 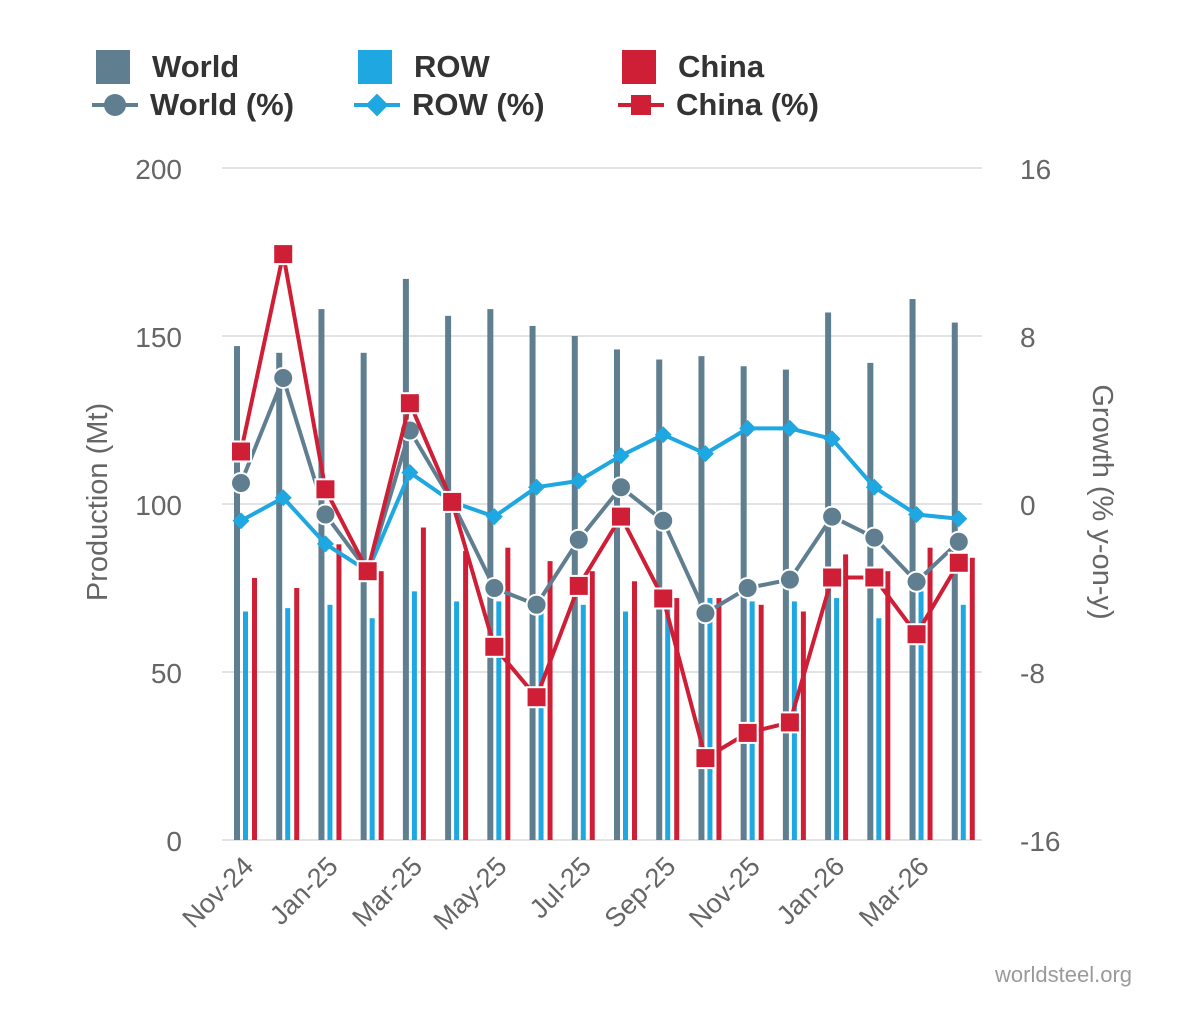 What do you see at coordinates (217, 892) in the screenshot?
I see `x-tick-label: Nov-24` at bounding box center [217, 892].